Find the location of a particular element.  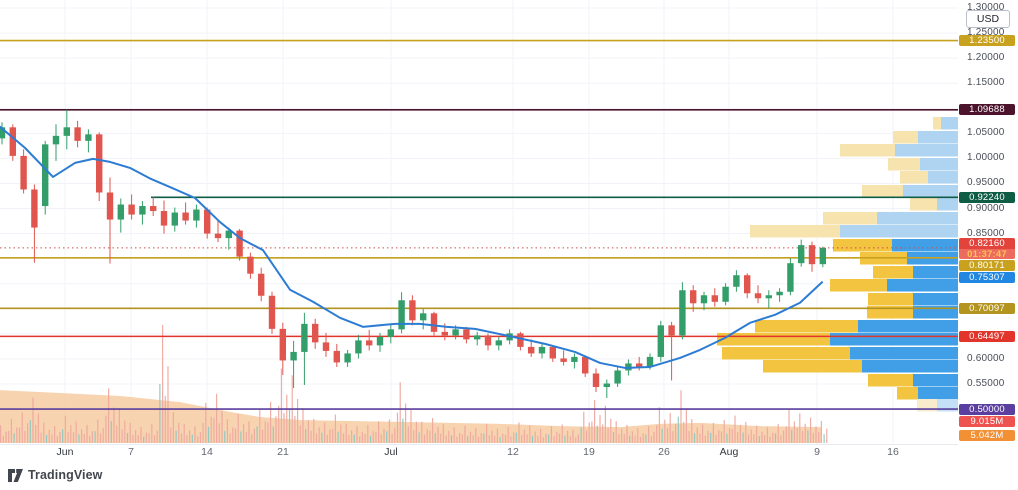

price-tick-label: 1.25000 is located at coordinates (986, 33).